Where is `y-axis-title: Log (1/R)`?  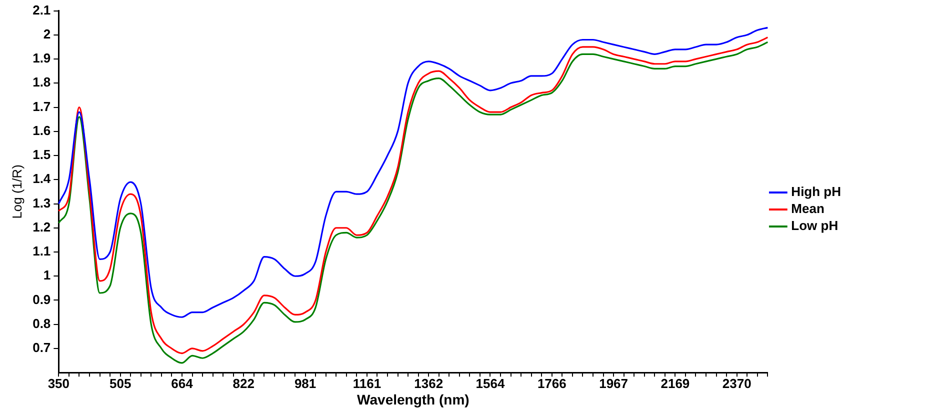 y-axis-title: Log (1/R) is located at coordinates (16, 191).